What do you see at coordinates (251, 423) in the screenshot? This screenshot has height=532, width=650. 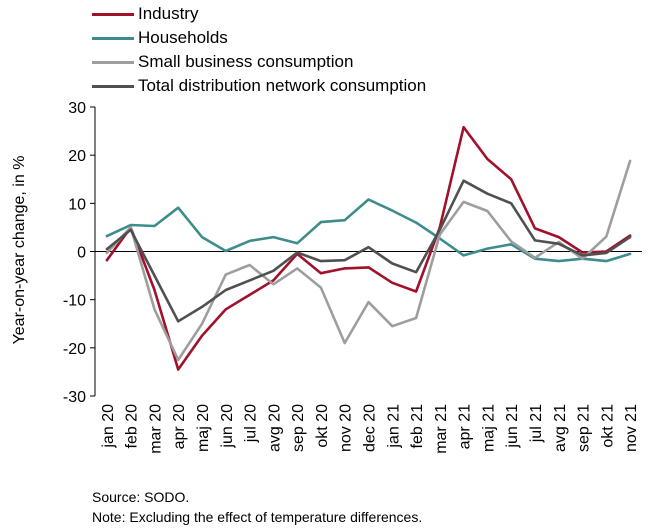 I see `x-tick-label: jul 20` at bounding box center [251, 423].